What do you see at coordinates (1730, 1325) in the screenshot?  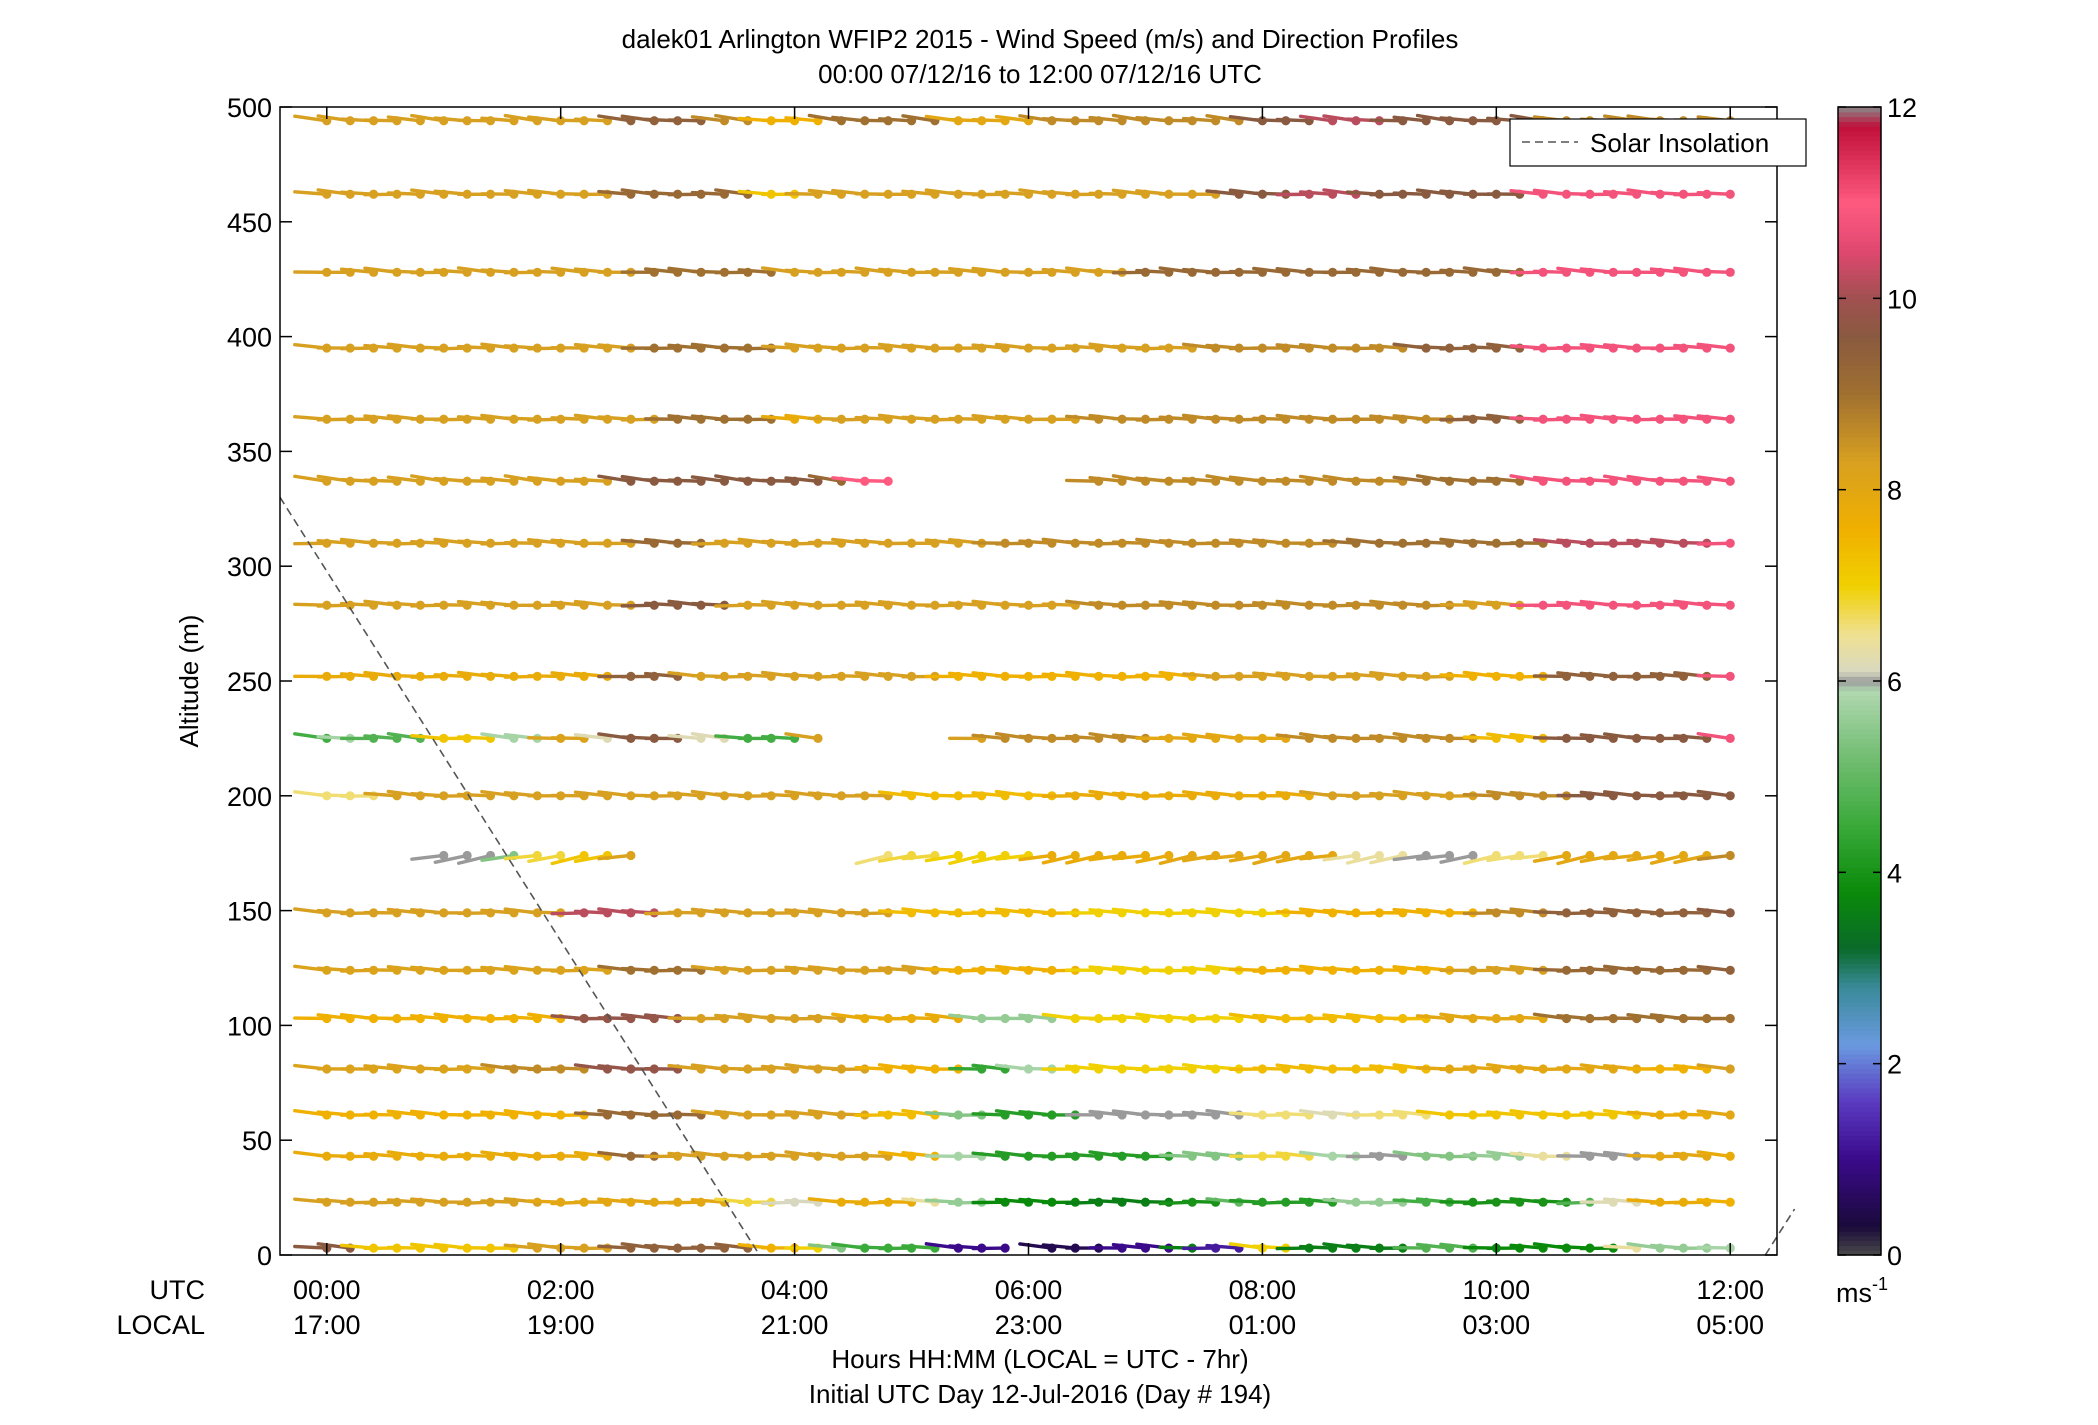 I see `local-tick-label: 05:00` at bounding box center [1730, 1325].